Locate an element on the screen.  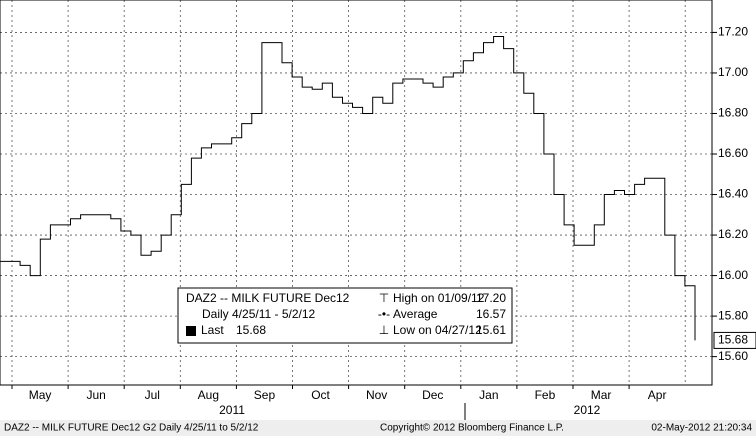
last-tag-label: 15.68 is located at coordinates (733, 340).